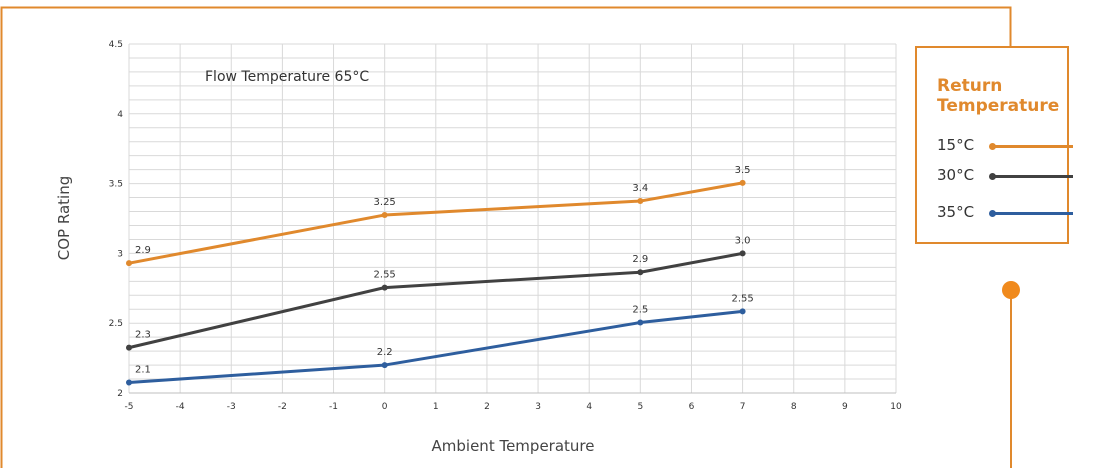  Describe the element at coordinates (143, 335) in the screenshot. I see `data-label: 2.3` at that location.